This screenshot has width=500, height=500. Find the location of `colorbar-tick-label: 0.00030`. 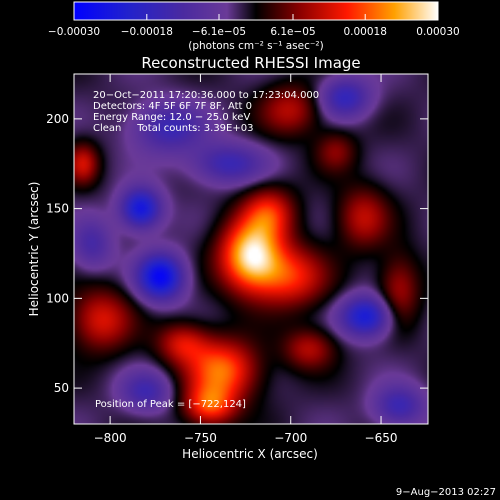

colorbar-tick-label: 0.00030 is located at coordinates (437, 32).